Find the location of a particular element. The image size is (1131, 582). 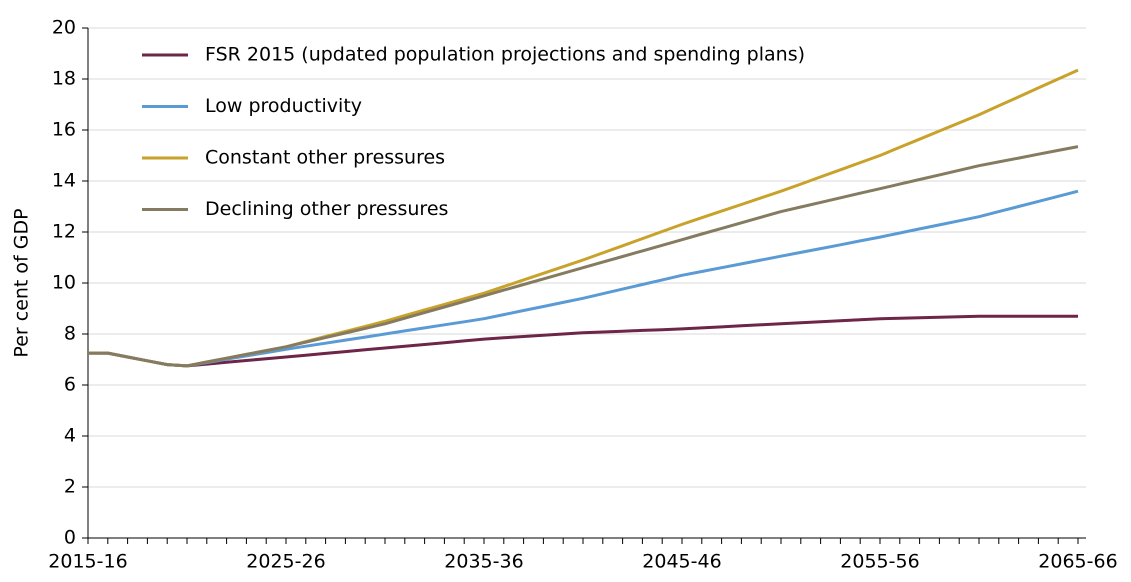

y-tick-label: 8 is located at coordinates (70, 334).